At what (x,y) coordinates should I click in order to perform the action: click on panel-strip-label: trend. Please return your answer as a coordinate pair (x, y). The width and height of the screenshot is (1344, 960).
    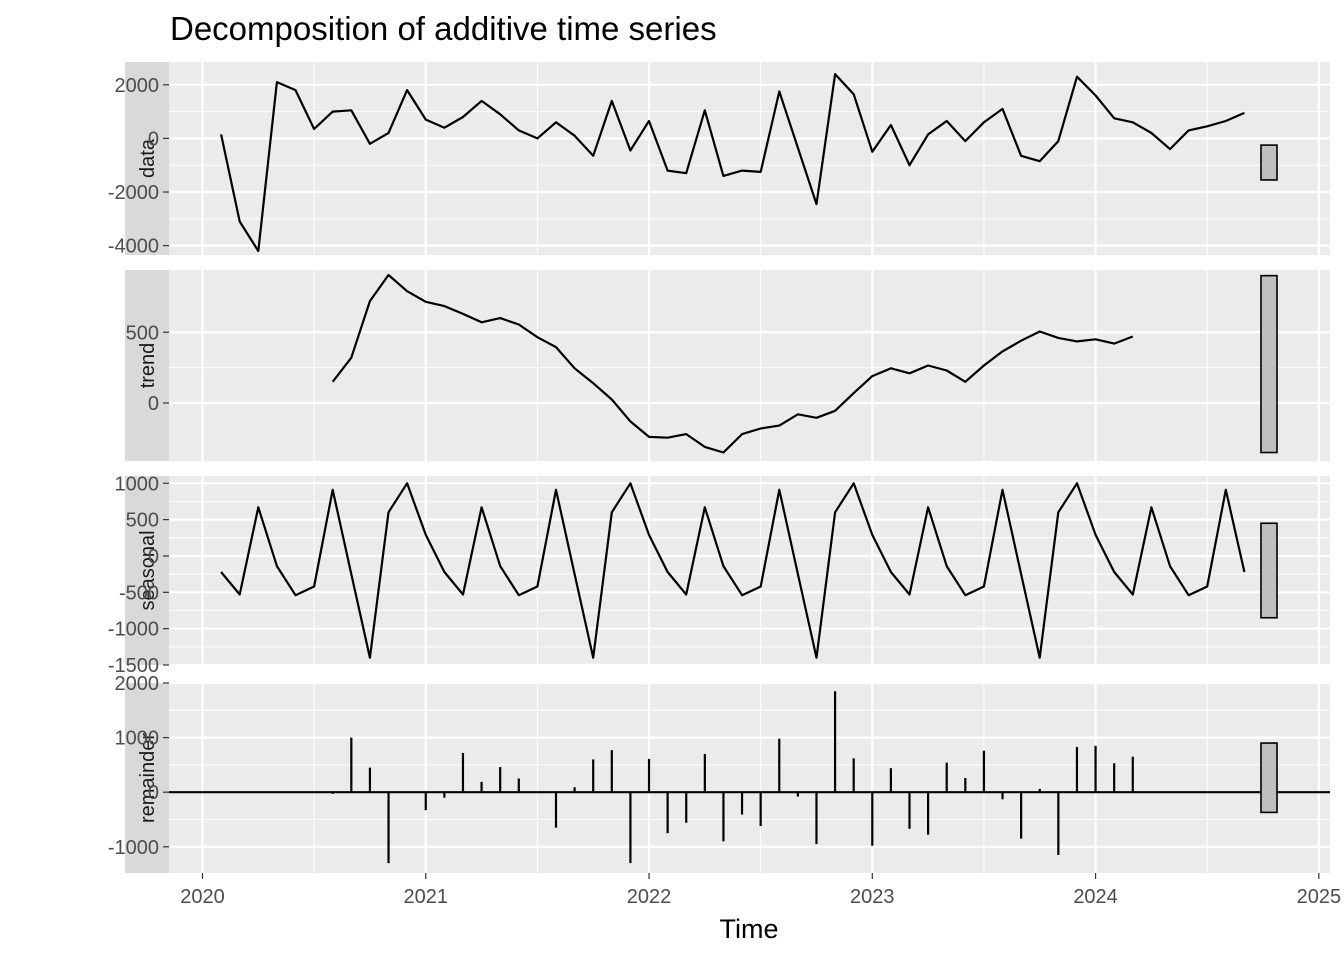
    Looking at the image, I should click on (148, 366).